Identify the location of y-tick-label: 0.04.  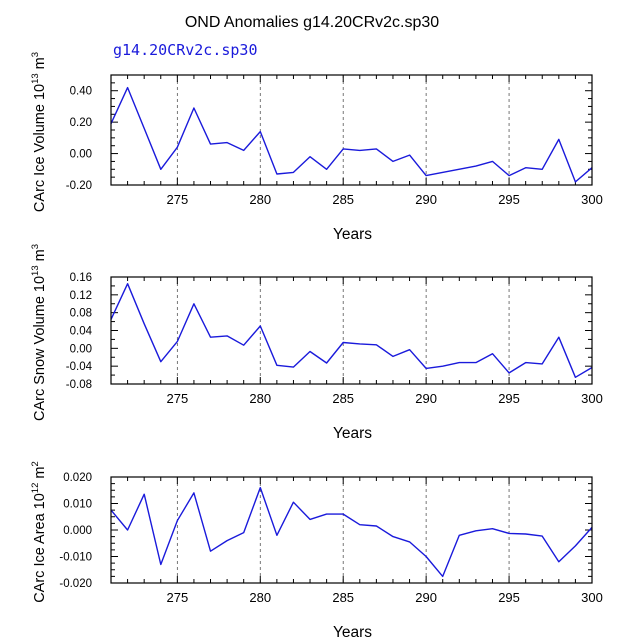
(81, 332).